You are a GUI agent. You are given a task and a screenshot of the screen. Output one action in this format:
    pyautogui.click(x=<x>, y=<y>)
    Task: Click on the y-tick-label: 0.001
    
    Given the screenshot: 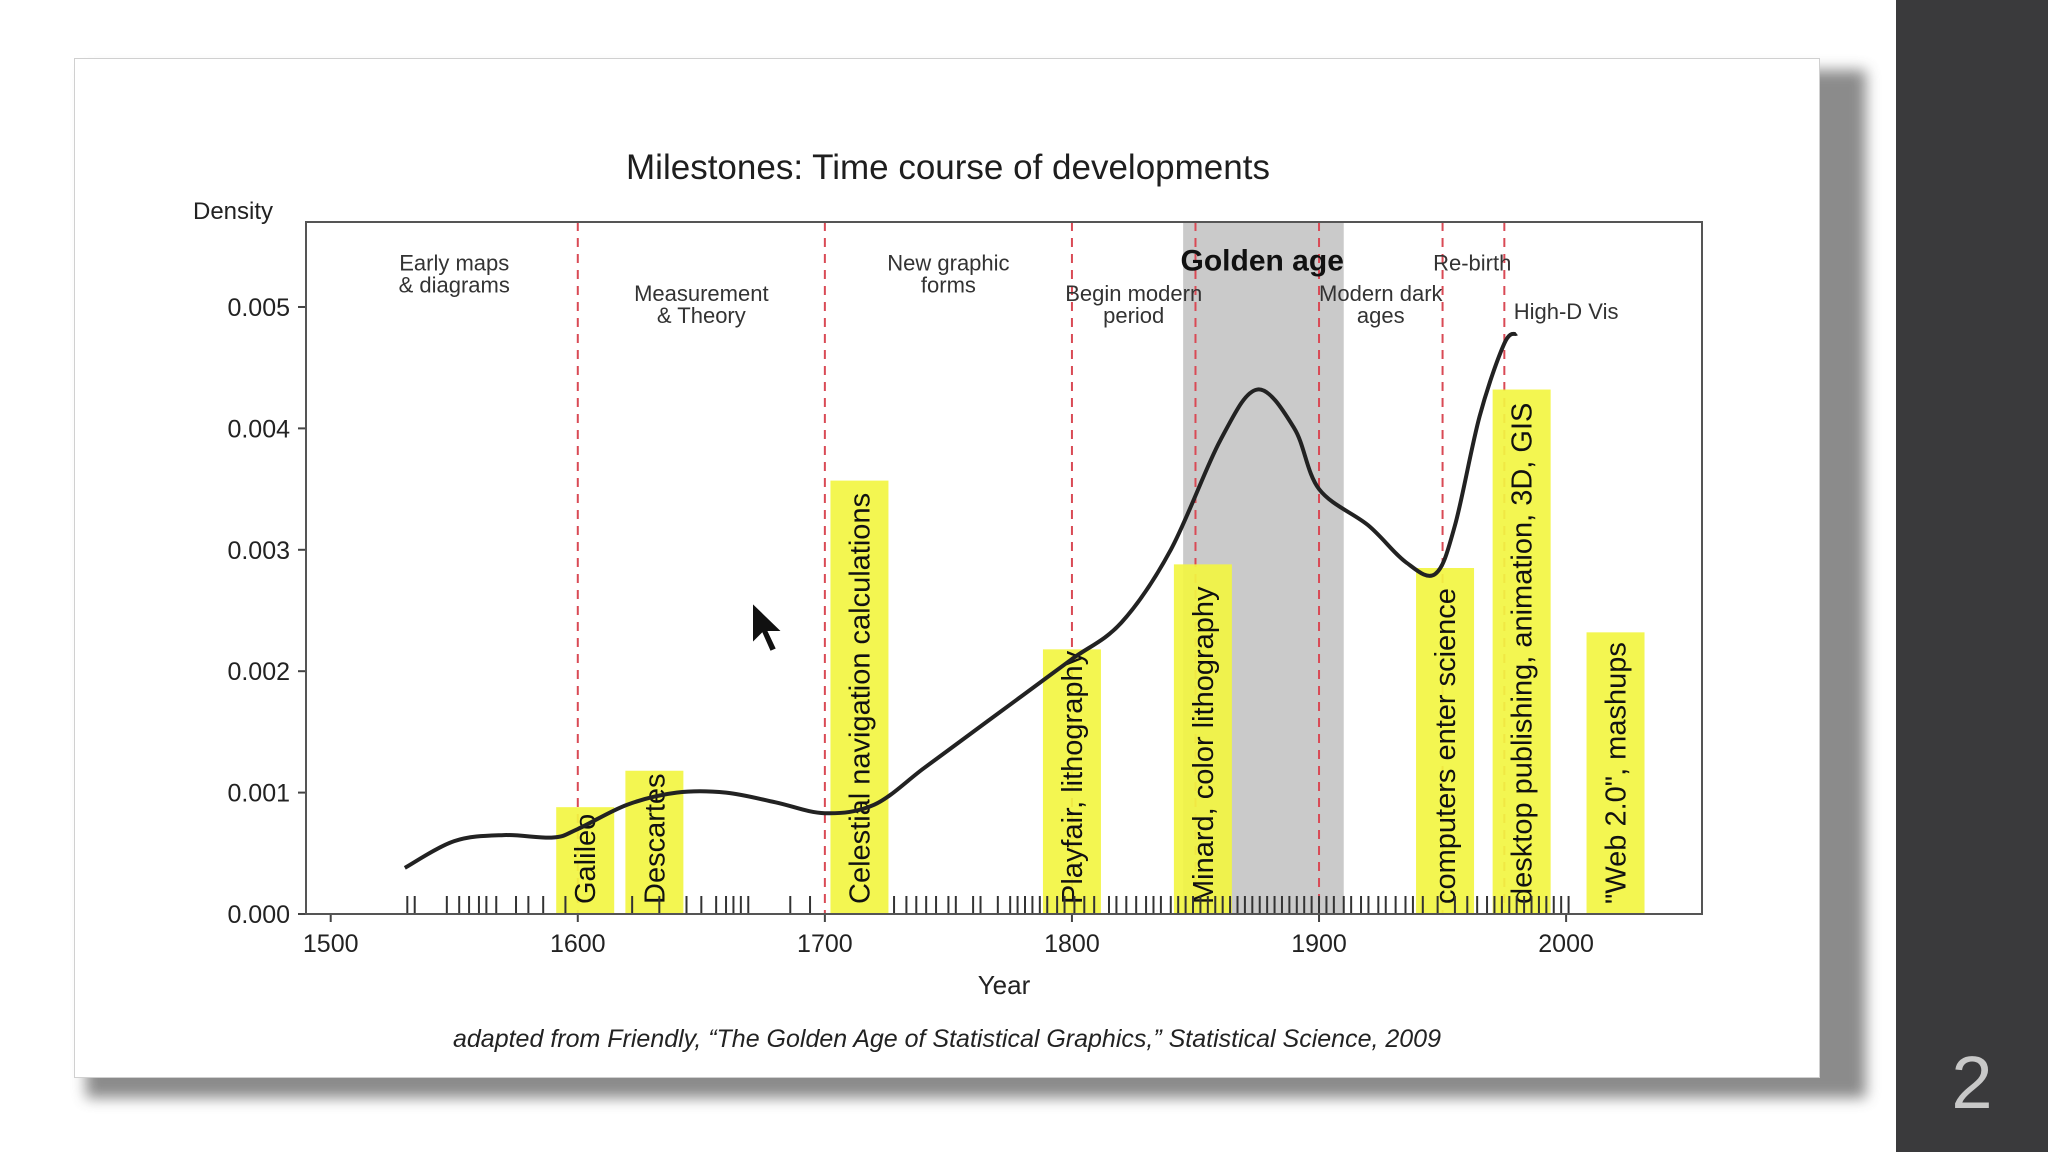 What is the action you would take?
    pyautogui.click(x=258, y=794)
    